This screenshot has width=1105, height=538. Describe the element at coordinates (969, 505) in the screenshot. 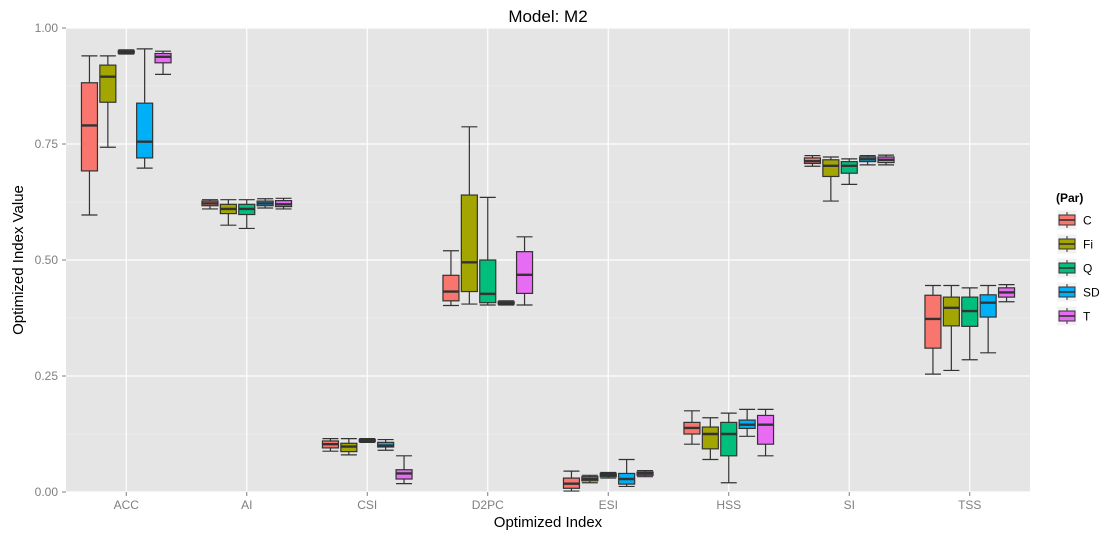

I see `x-tick-label: TSS` at that location.